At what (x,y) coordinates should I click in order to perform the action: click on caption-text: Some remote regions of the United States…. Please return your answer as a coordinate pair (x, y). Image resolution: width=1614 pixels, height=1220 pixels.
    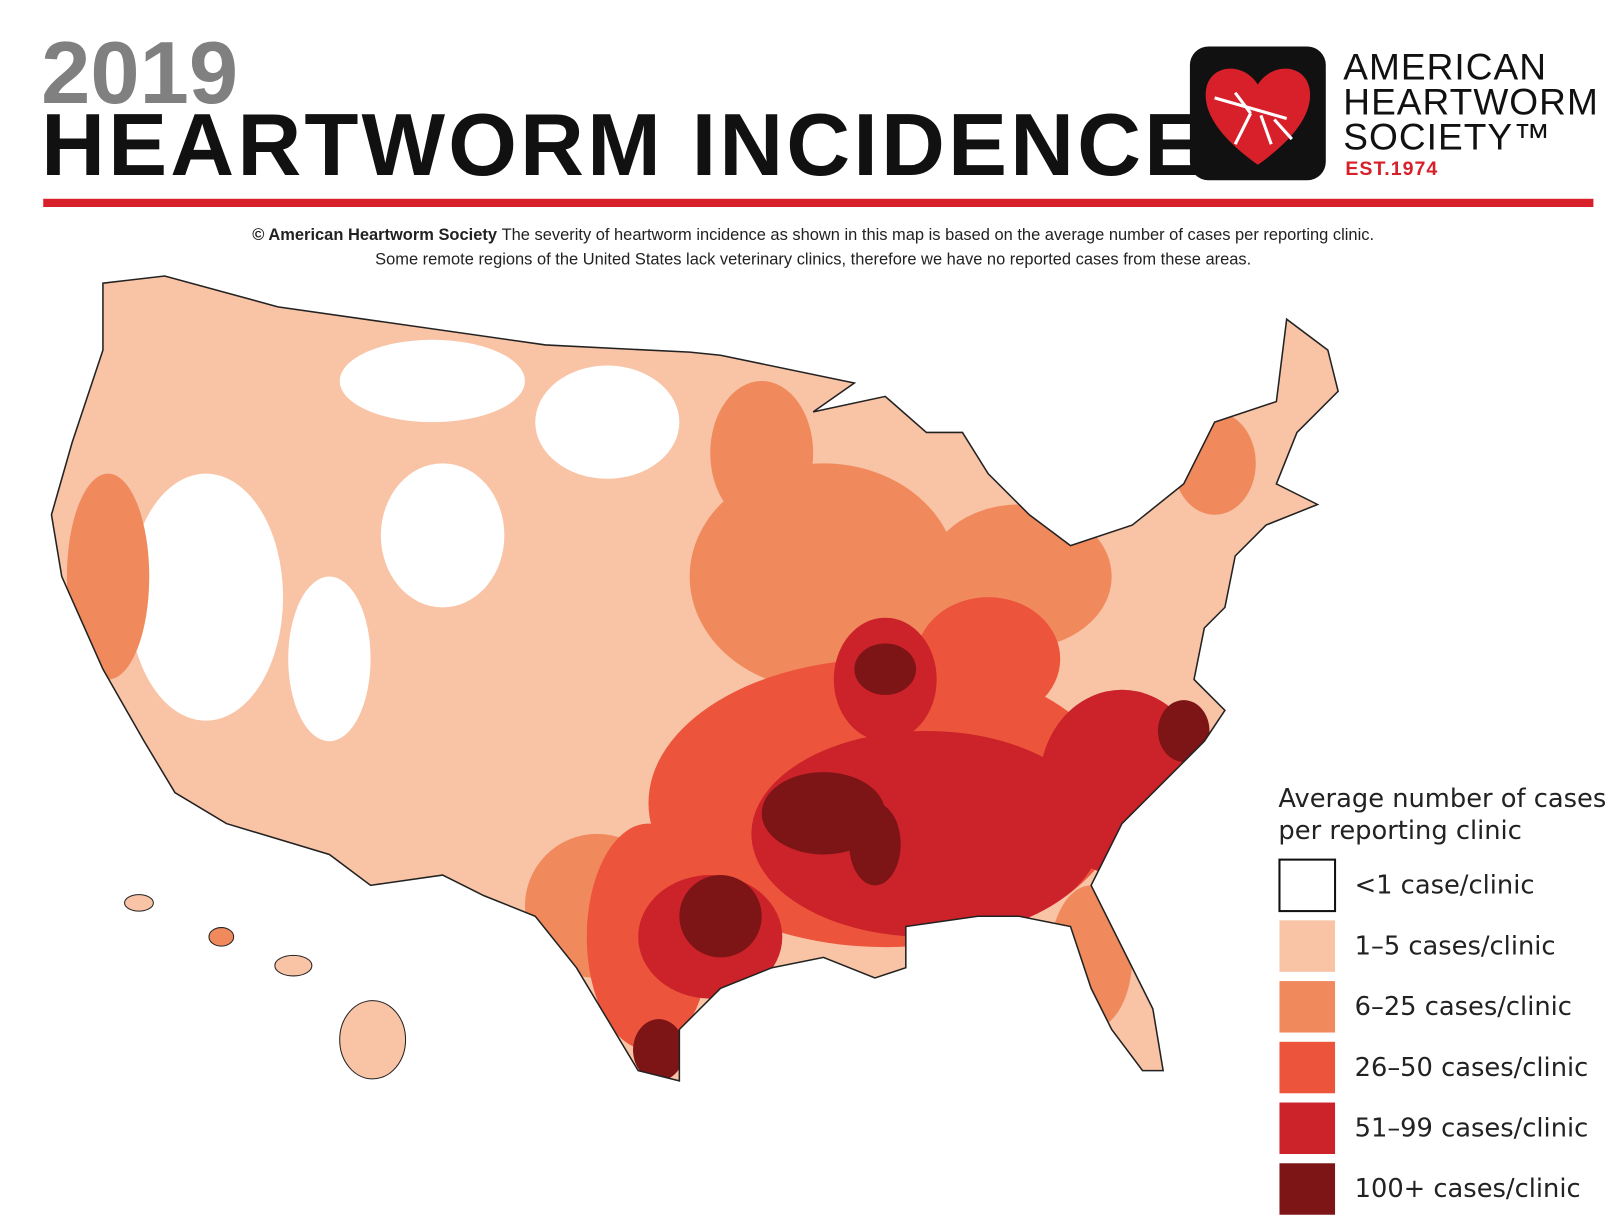
    Looking at the image, I should click on (813, 260).